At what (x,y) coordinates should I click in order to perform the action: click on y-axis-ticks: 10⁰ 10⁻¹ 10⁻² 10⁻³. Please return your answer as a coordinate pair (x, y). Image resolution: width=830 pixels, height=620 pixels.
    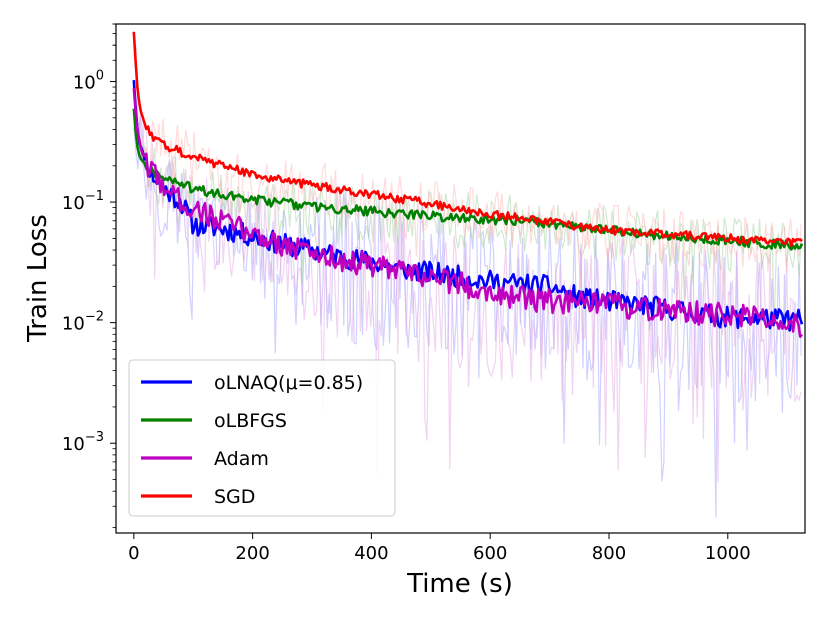
    Looking at the image, I should click on (89, 275).